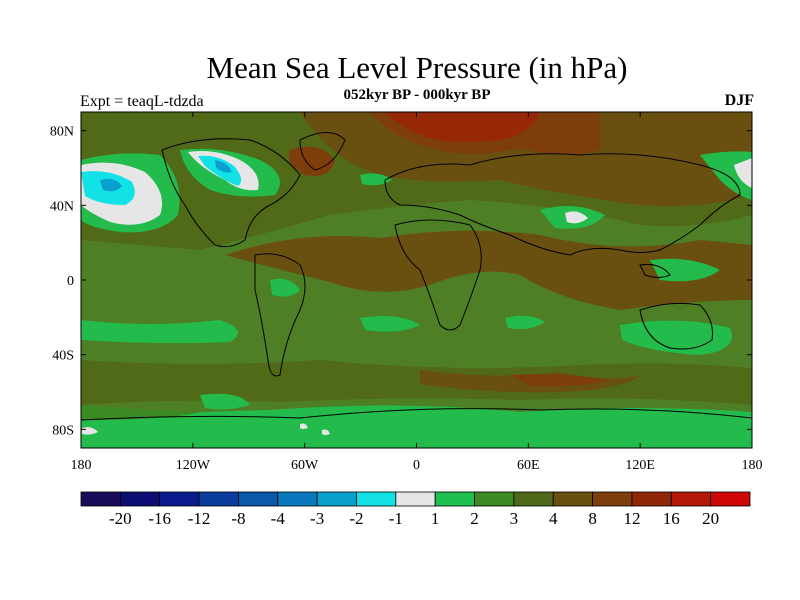  Describe the element at coordinates (416, 426) in the screenshot. I see `field-green-antarctic` at that location.